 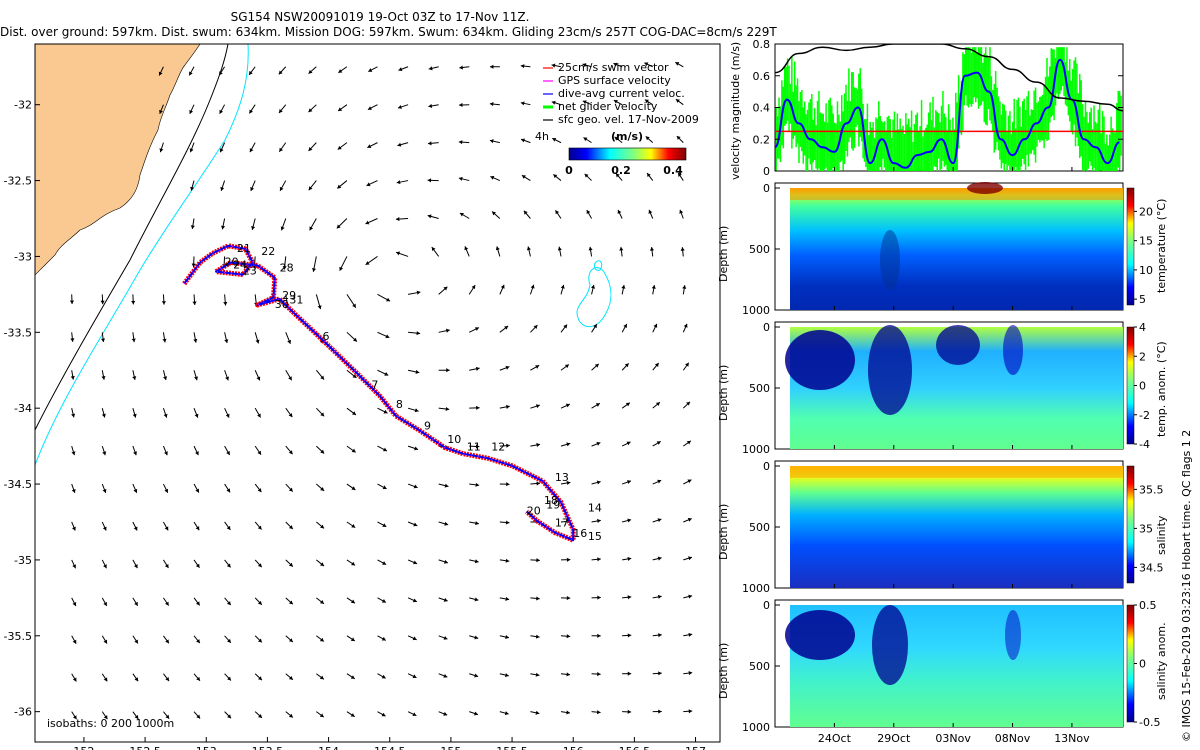 I want to click on colorbar-tick-label: 0.5, so click(x=1148, y=605).